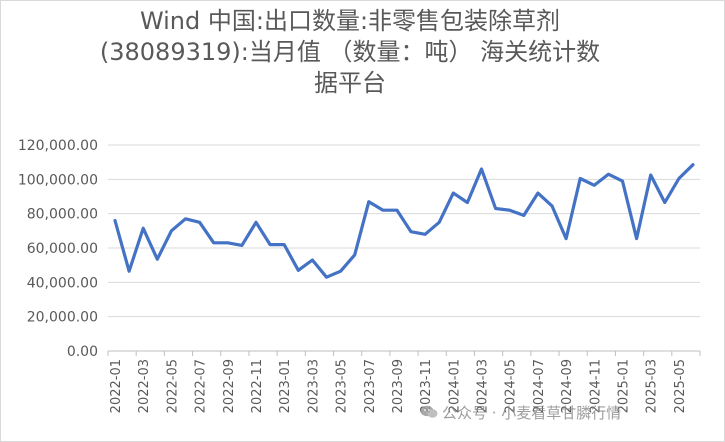 Image resolution: width=725 pixels, height=442 pixels. What do you see at coordinates (62, 318) in the screenshot?
I see `y-tick-label: 20,000.00` at bounding box center [62, 318].